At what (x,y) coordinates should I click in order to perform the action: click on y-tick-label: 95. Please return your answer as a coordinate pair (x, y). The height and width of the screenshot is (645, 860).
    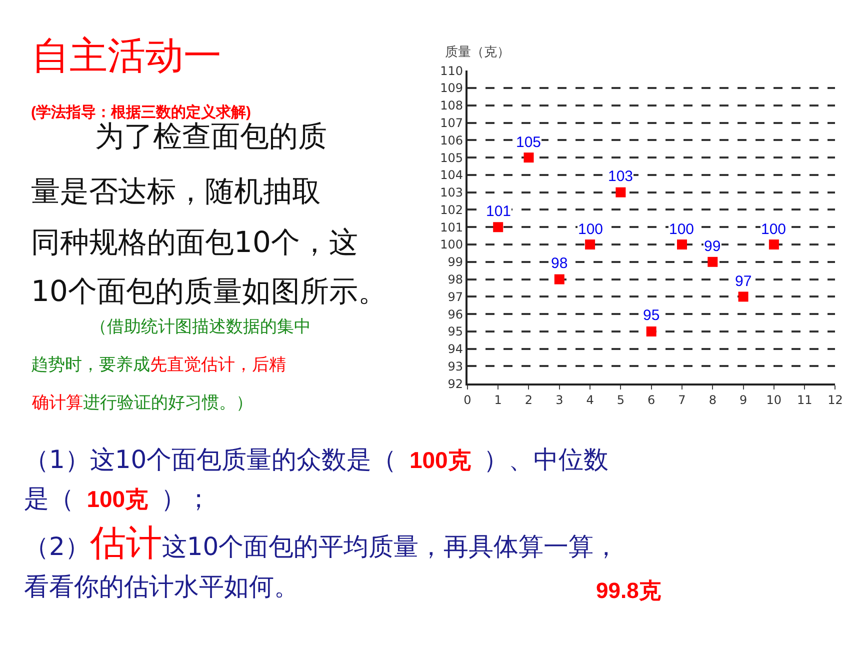
    Looking at the image, I should click on (456, 331).